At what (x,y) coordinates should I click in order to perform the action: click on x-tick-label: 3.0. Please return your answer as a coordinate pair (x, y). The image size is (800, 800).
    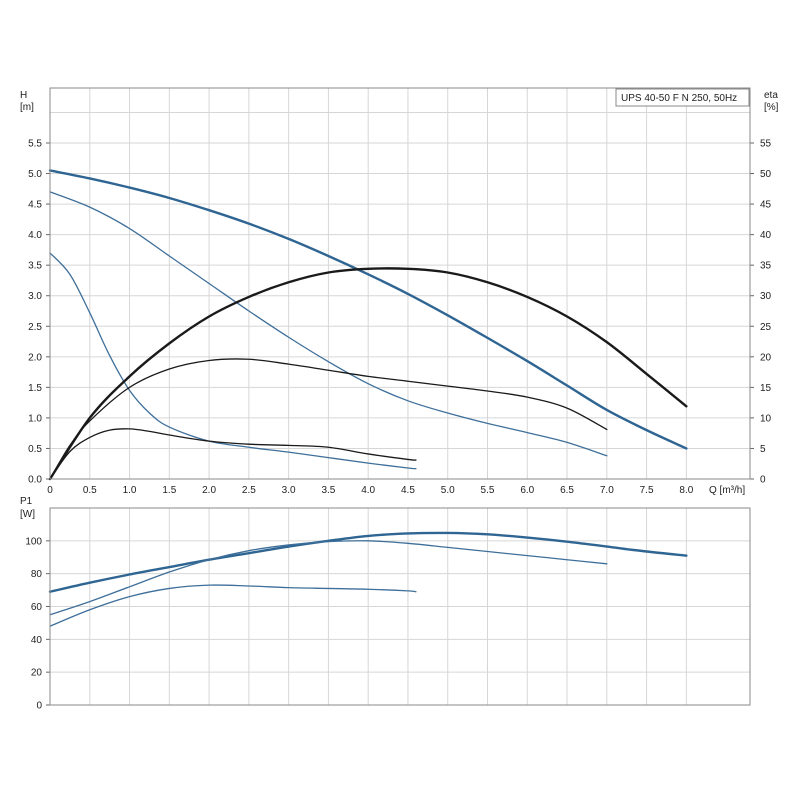
    Looking at the image, I should click on (289, 490).